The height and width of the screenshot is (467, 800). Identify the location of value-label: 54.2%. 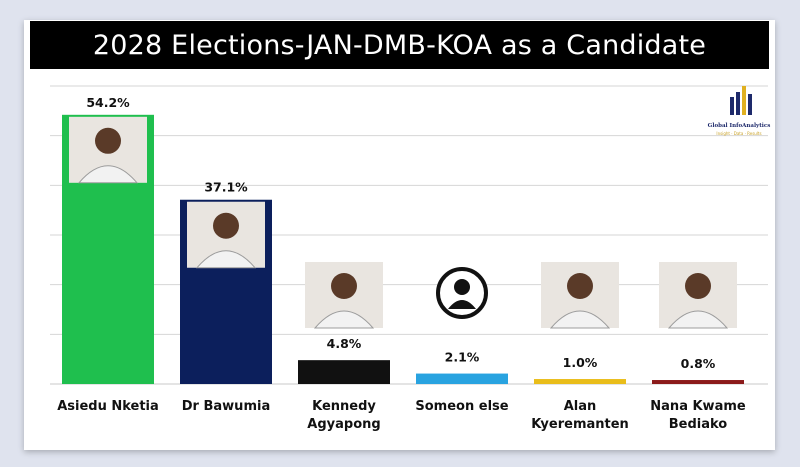
(108, 102).